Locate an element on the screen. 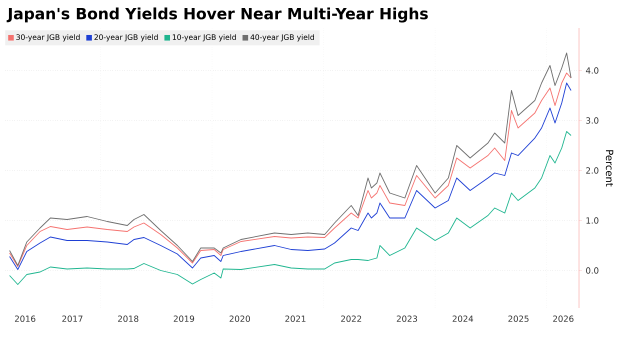 This screenshot has width=631, height=337. x-tick-label: 2026 is located at coordinates (563, 319).